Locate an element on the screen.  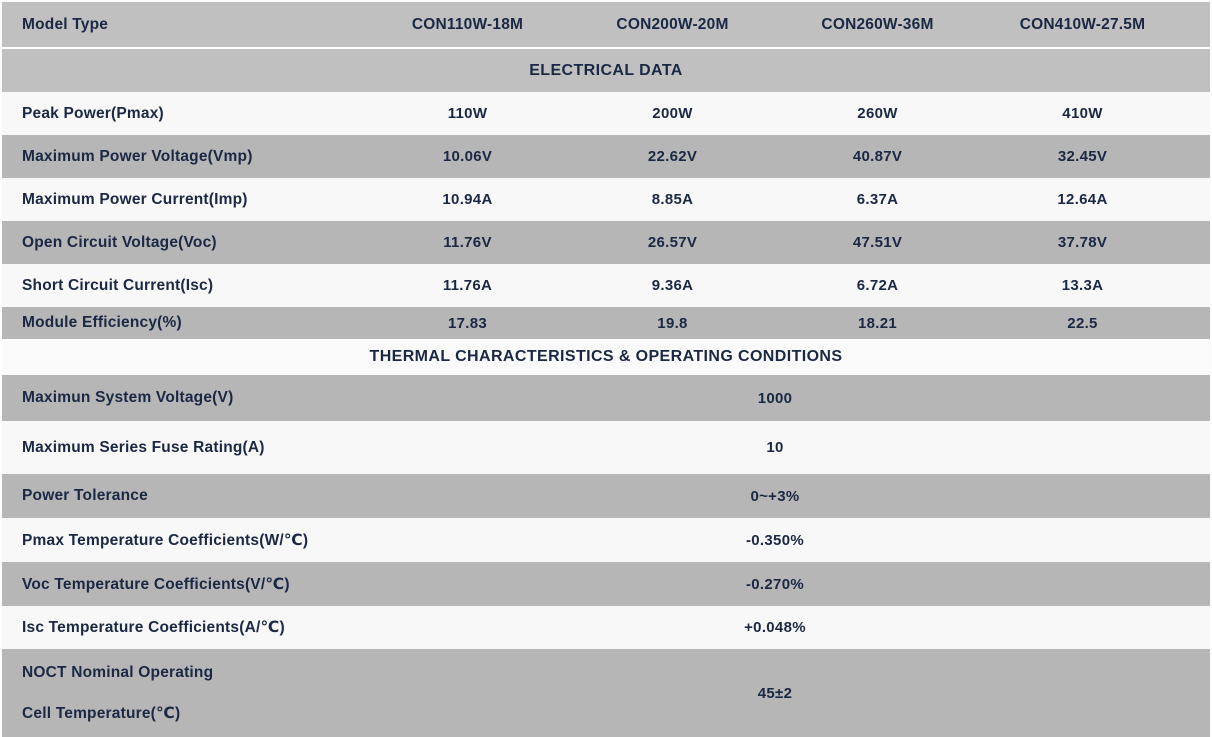
noct-label-line2: Cell Temperature(℃) is located at coordinates (101, 713).